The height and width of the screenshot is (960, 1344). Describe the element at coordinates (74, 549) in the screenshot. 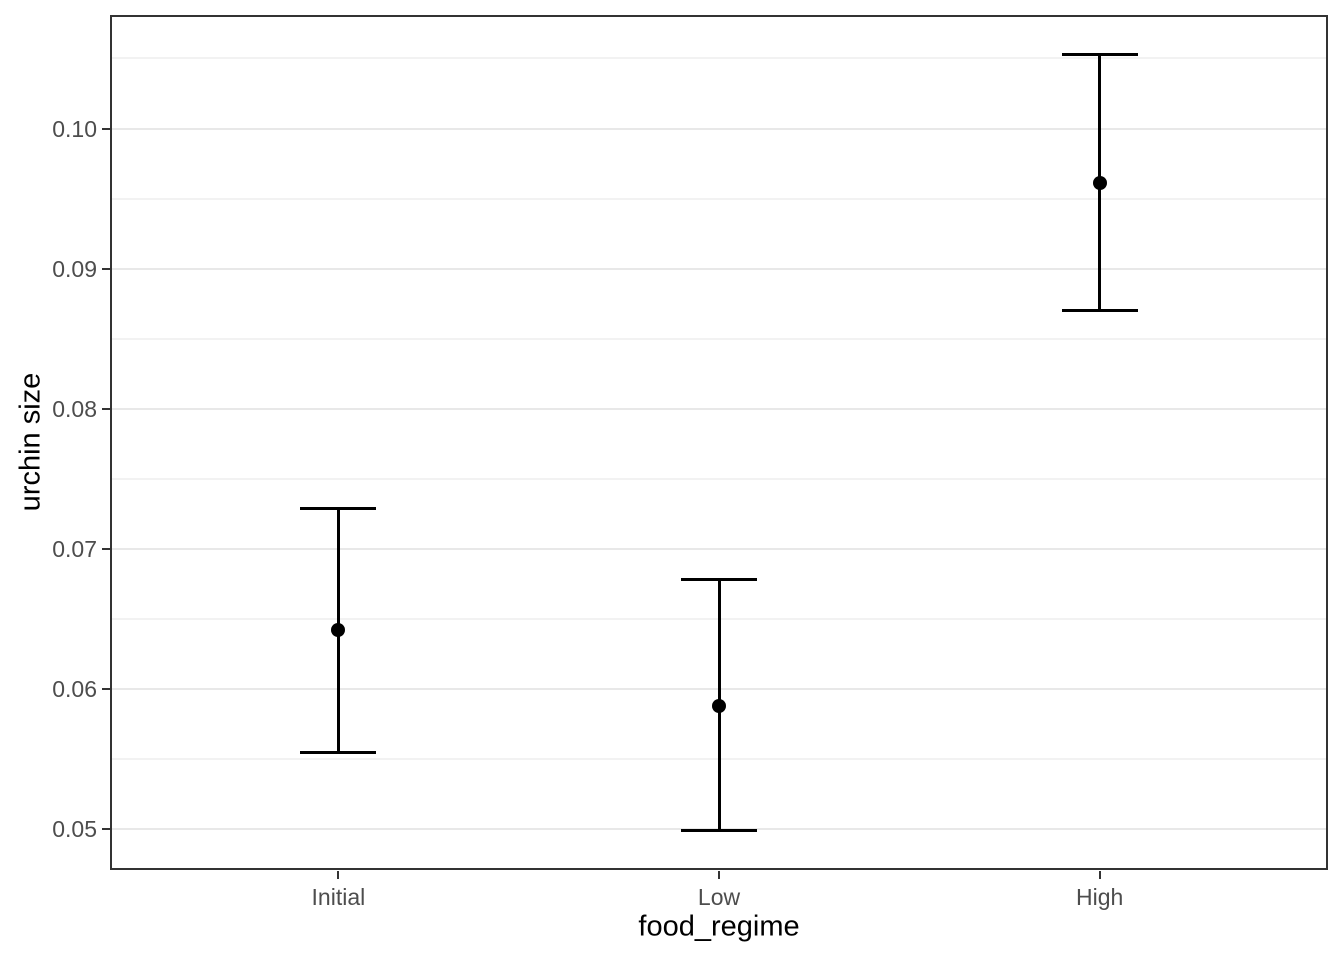

I see `y-tick-label: 0.07` at that location.